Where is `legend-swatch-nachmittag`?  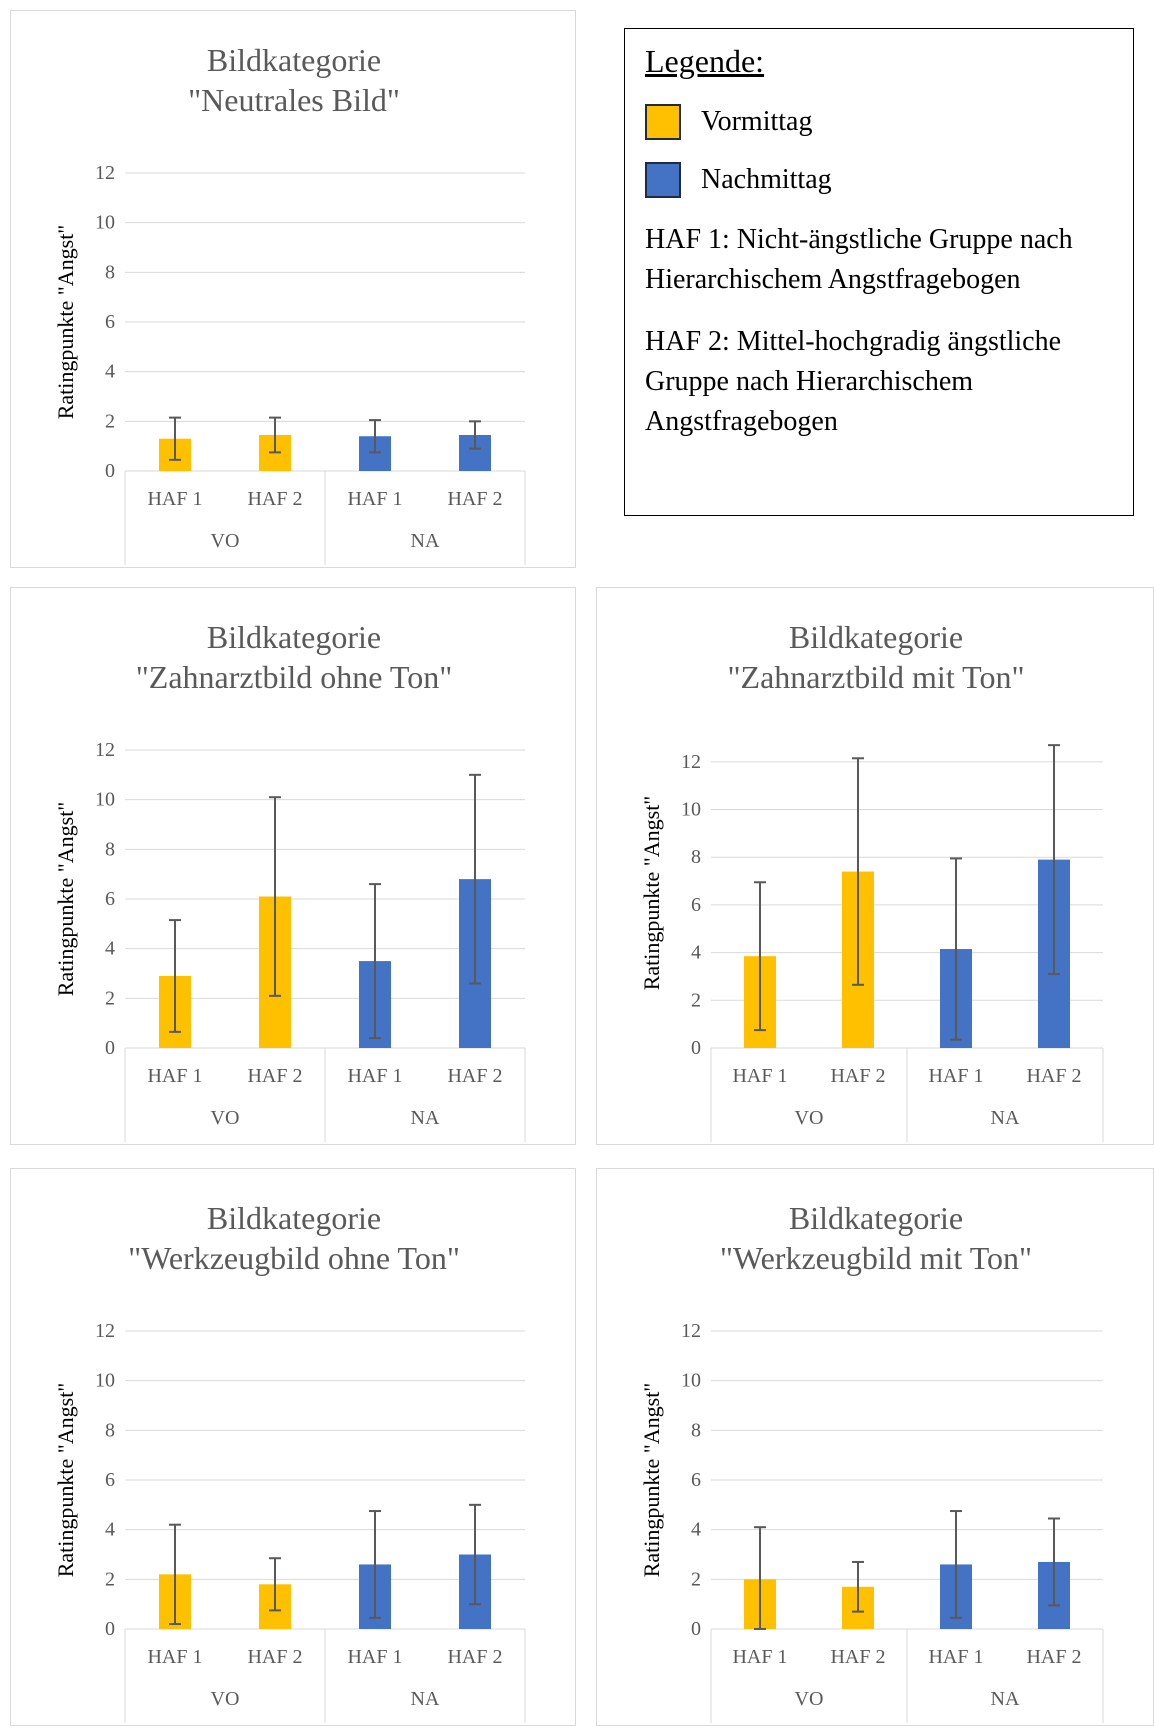 legend-swatch-nachmittag is located at coordinates (663, 180).